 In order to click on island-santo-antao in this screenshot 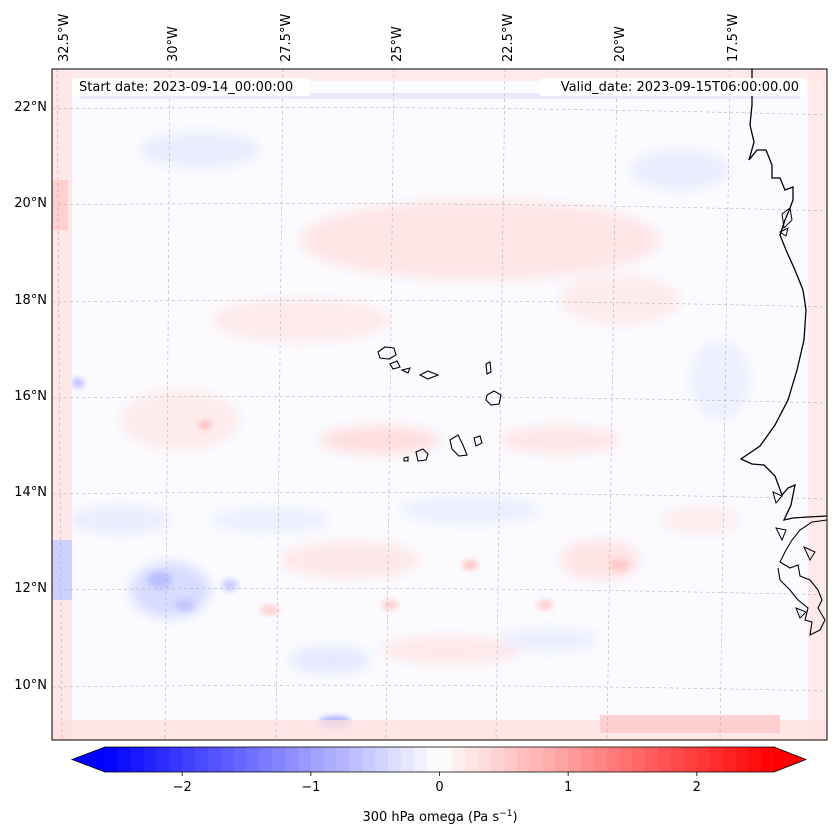, I will do `click(387, 353)`.